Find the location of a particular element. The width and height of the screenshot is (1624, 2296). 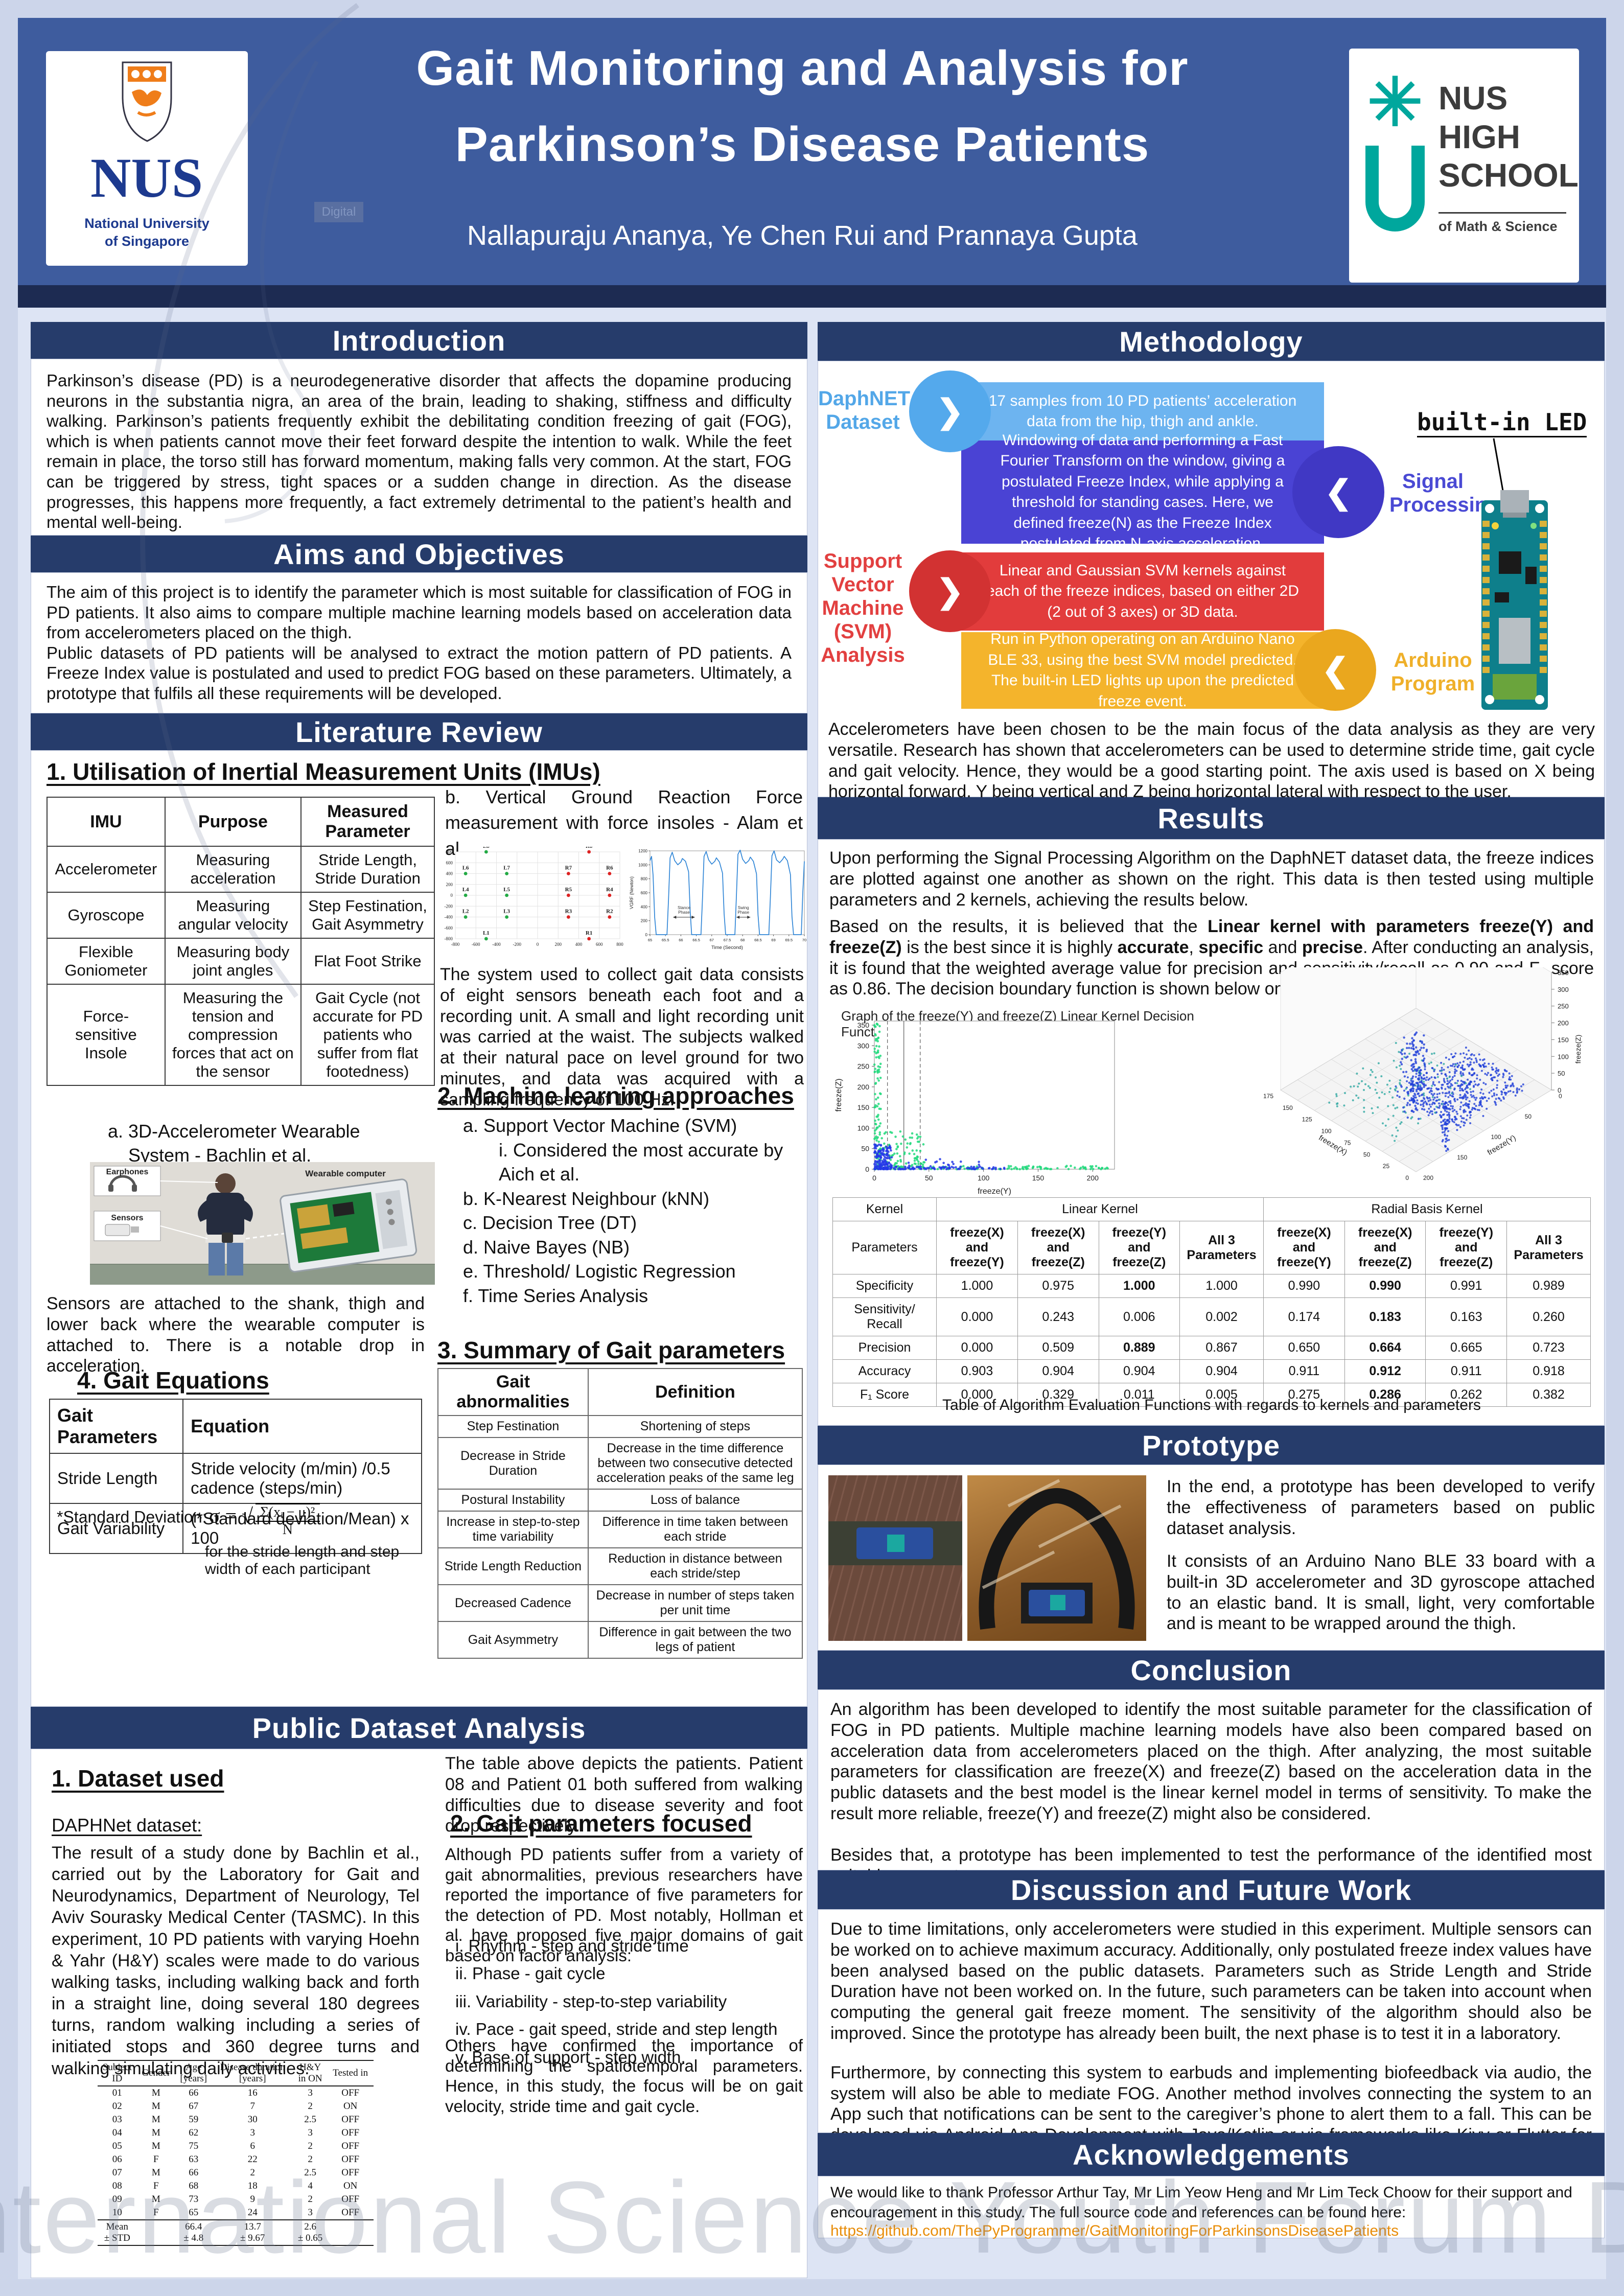

ml-list-item: b. K-Nearest Neighbour (kNN) is located at coordinates (586, 1198).